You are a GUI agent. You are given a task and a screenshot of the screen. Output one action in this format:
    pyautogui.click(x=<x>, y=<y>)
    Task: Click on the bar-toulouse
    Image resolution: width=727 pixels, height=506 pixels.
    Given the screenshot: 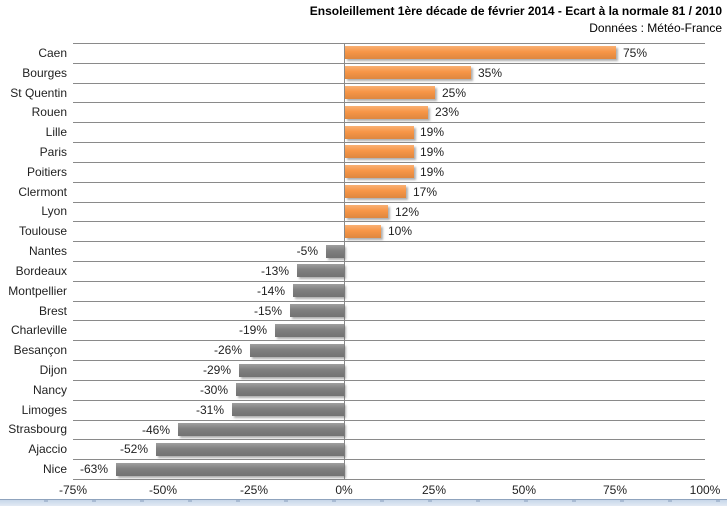 What is the action you would take?
    pyautogui.click(x=363, y=231)
    